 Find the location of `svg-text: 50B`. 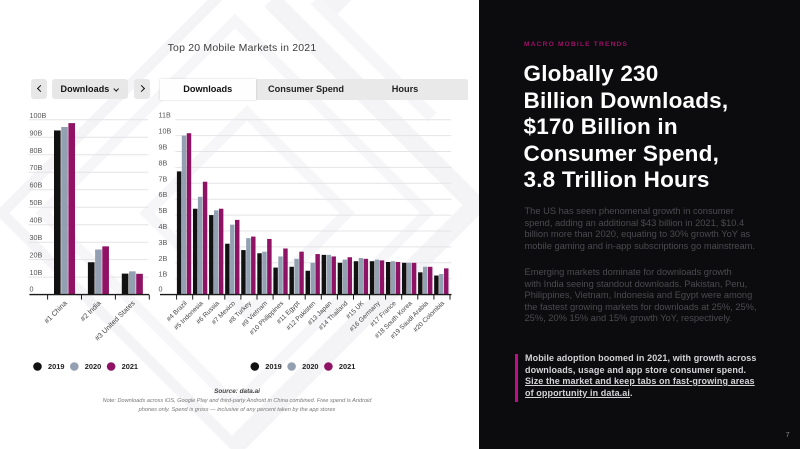

svg-text: 50B is located at coordinates (36, 202).